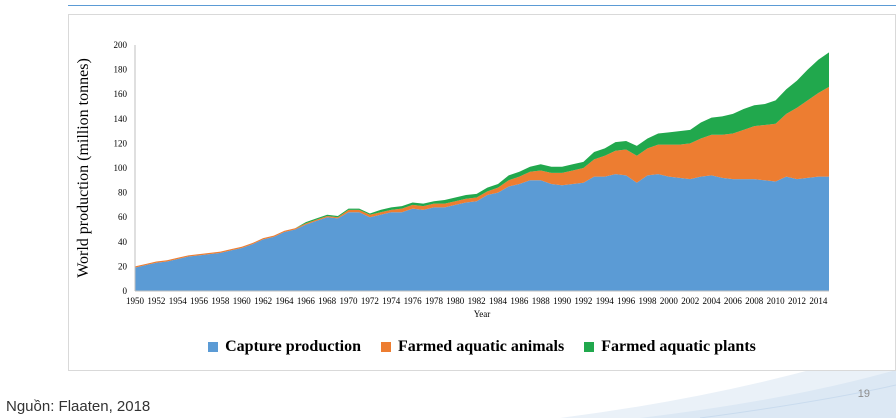  Describe the element at coordinates (121, 143) in the screenshot. I see `y-tick-label: 120` at that location.